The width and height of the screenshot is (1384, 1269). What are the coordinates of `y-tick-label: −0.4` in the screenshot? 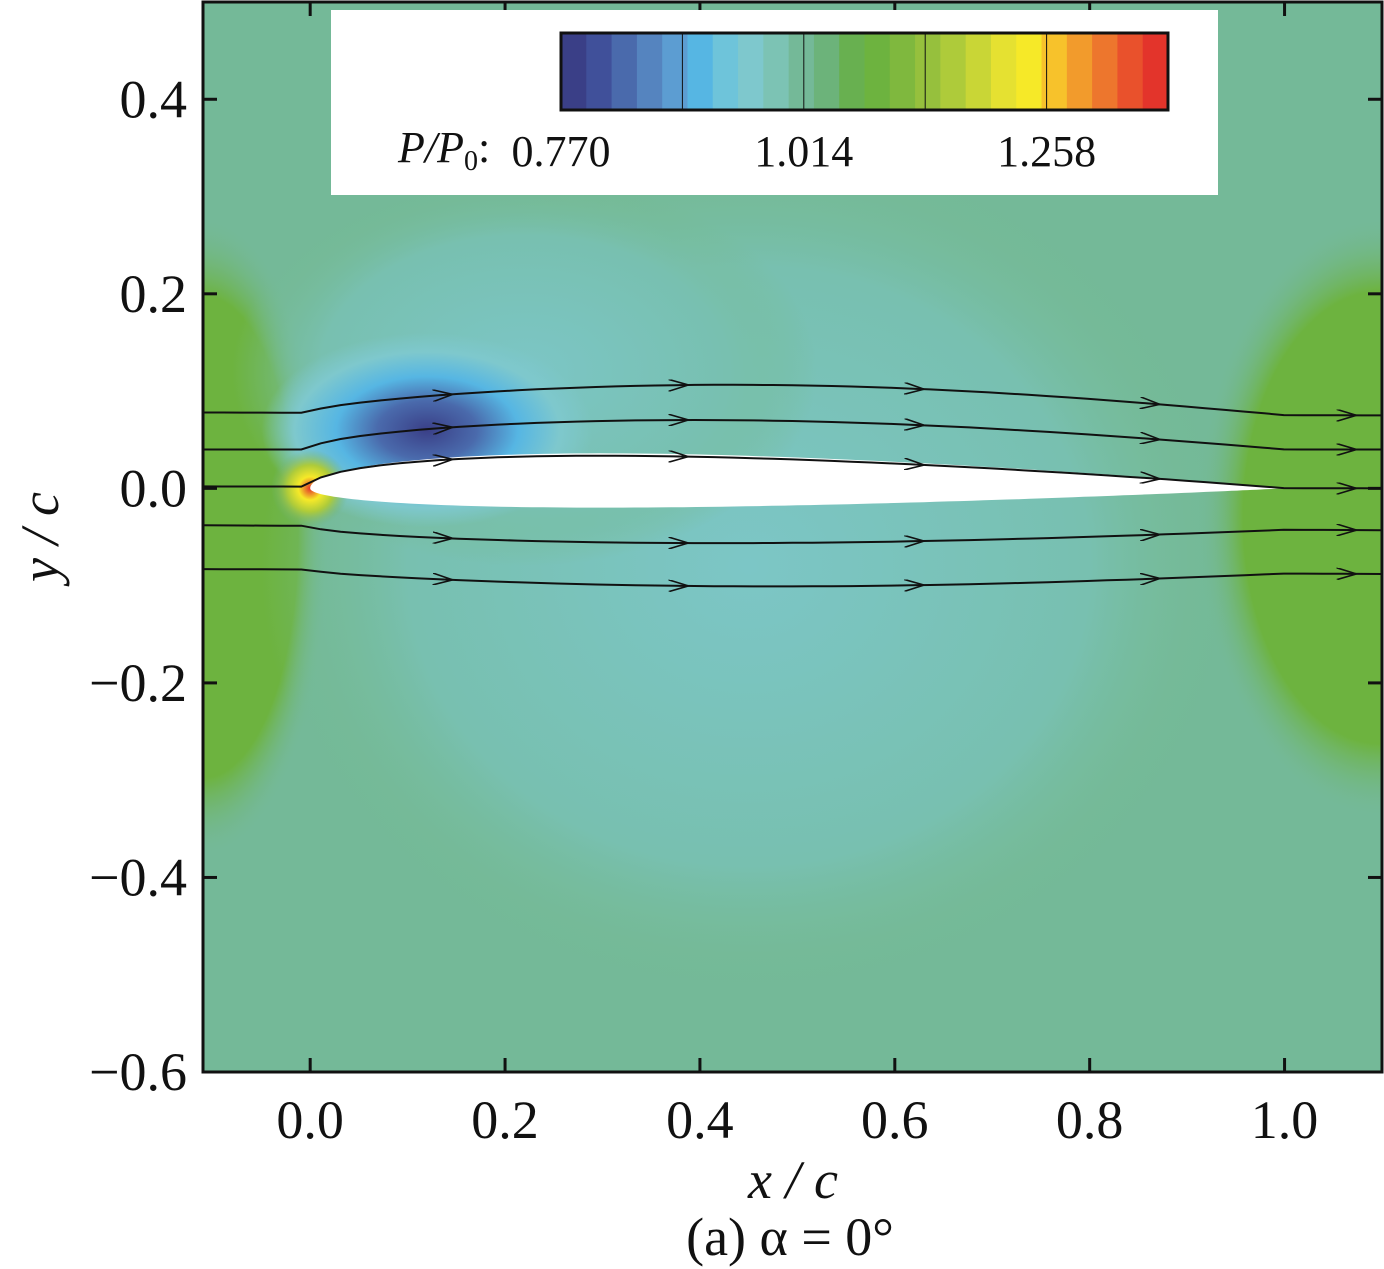 It's located at (138, 877).